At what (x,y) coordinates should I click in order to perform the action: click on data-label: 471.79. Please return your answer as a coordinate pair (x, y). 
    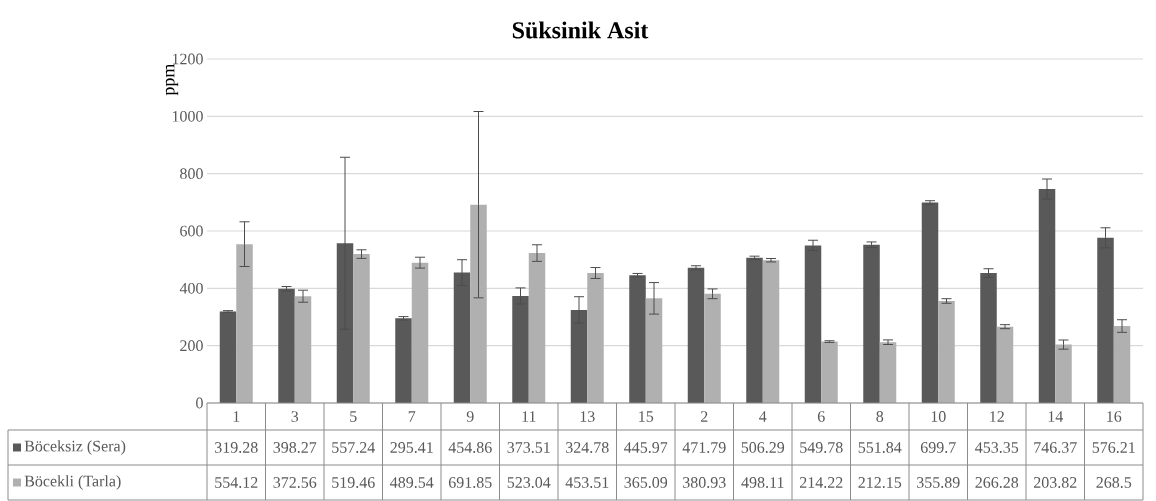
    Looking at the image, I should click on (704, 447).